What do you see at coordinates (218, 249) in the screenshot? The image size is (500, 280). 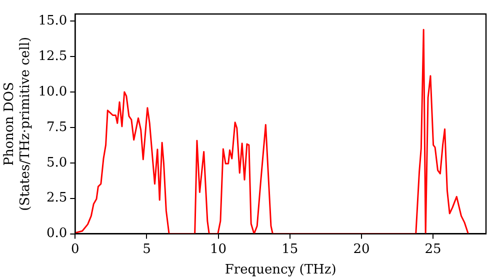 I see `x-tick-label: 10` at bounding box center [218, 249].